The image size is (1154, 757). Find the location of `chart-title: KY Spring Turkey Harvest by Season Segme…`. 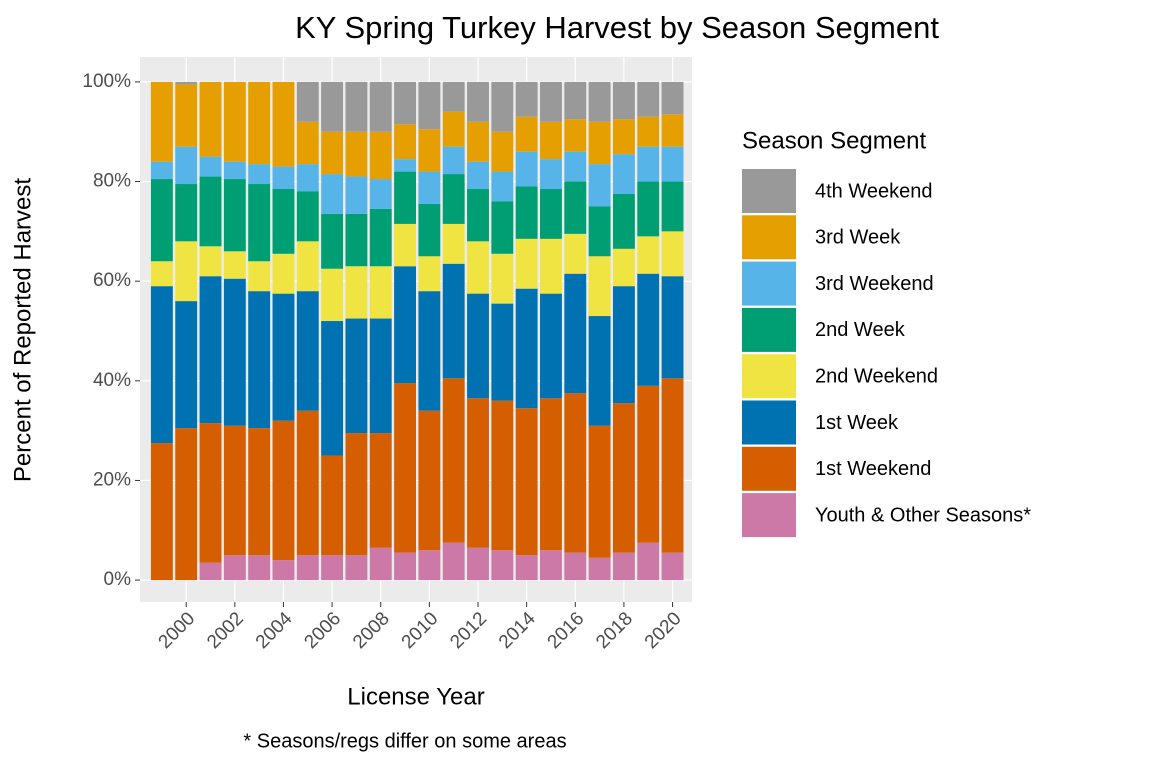

chart-title: KY Spring Turkey Harvest by Season Segme… is located at coordinates (617, 27).